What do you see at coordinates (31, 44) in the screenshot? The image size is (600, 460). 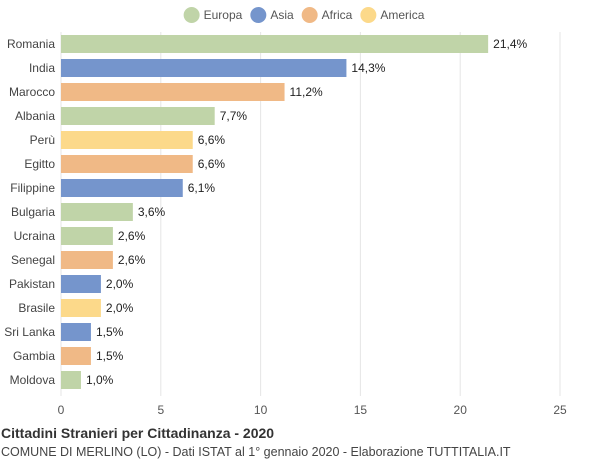 I see `category-label: Romania` at bounding box center [31, 44].